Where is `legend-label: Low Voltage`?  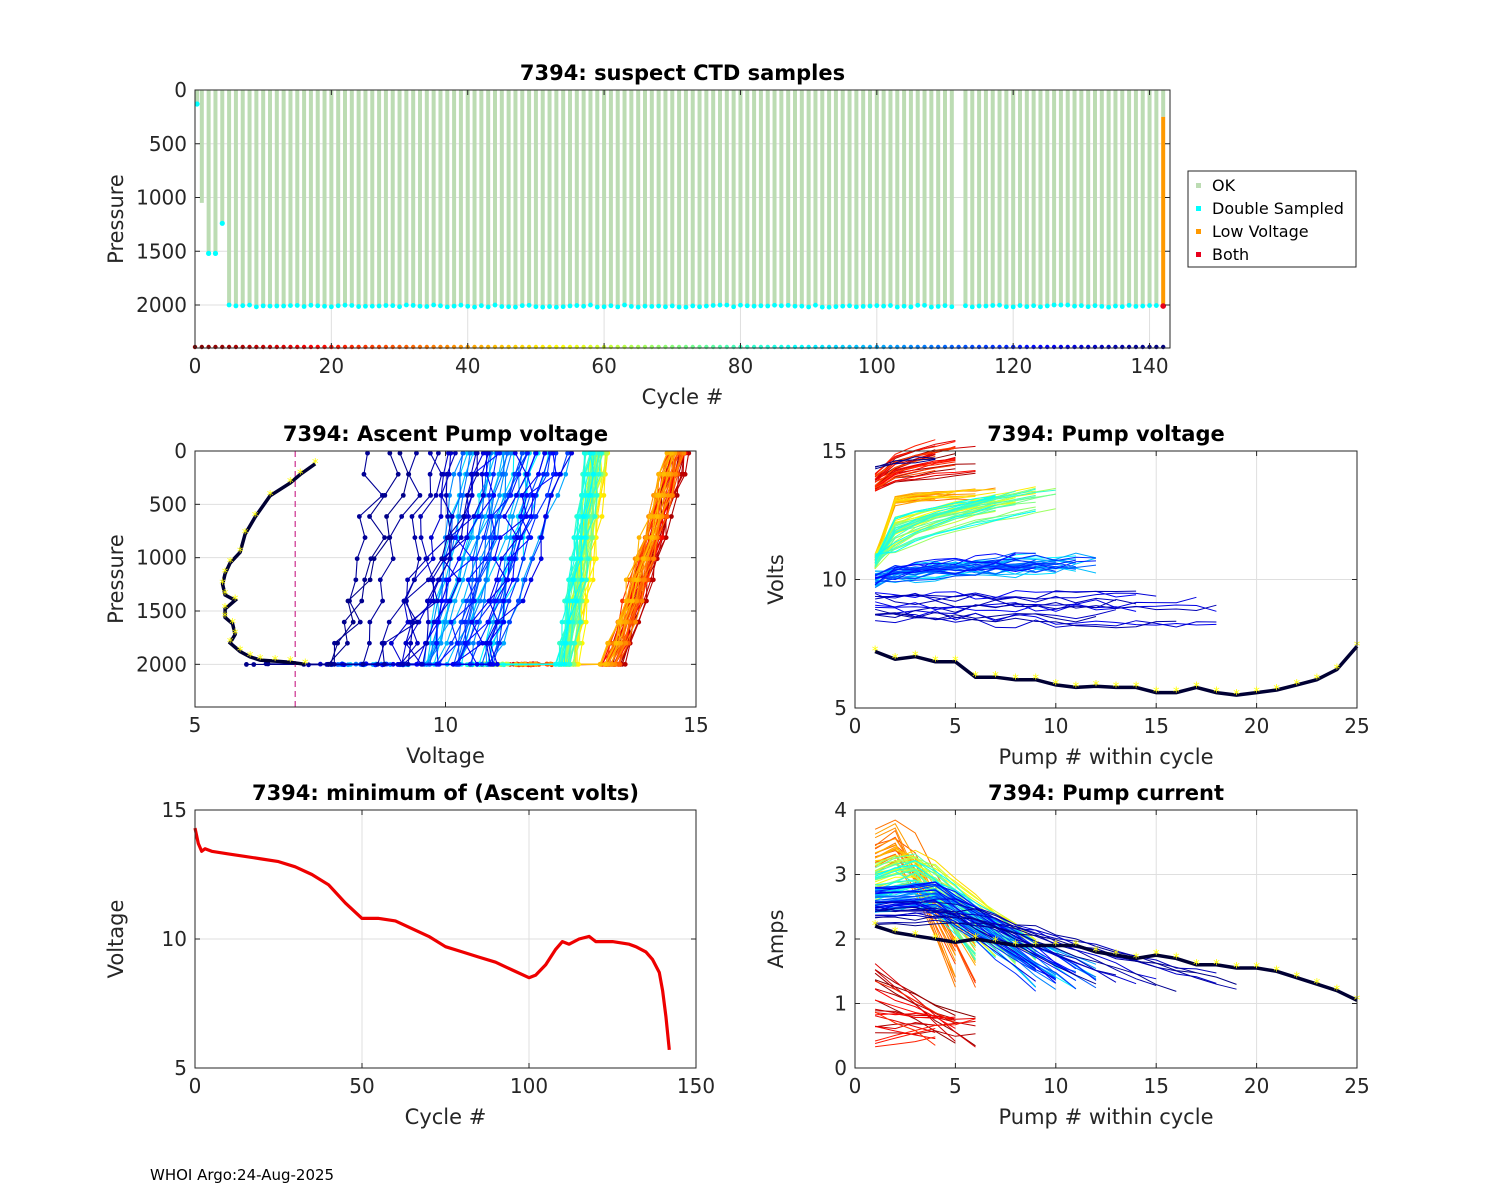 legend-label: Low Voltage is located at coordinates (1260, 231).